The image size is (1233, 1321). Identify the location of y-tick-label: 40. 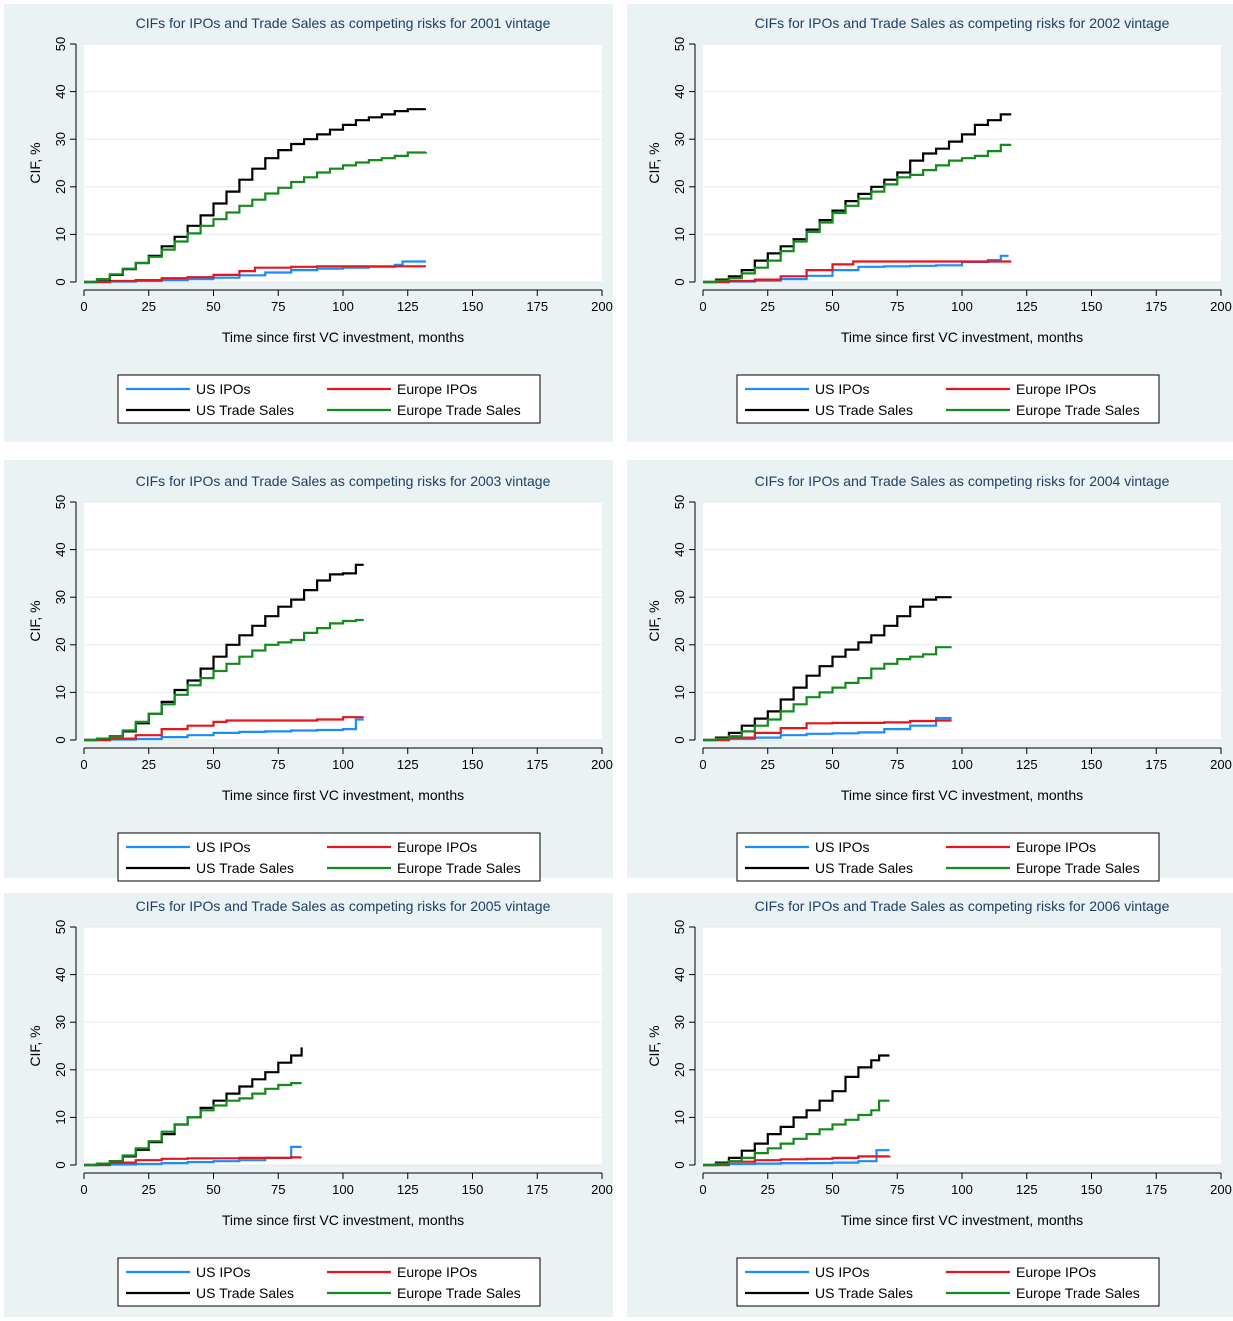
(60, 974).